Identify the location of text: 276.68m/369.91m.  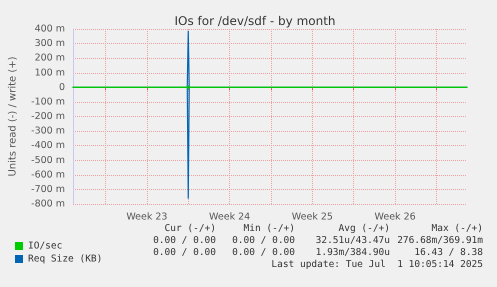
(440, 240).